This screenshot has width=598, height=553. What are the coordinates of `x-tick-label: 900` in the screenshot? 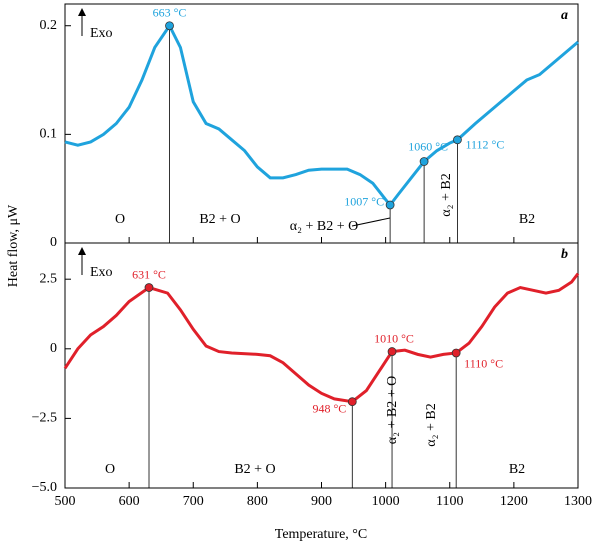 It's located at (321, 501).